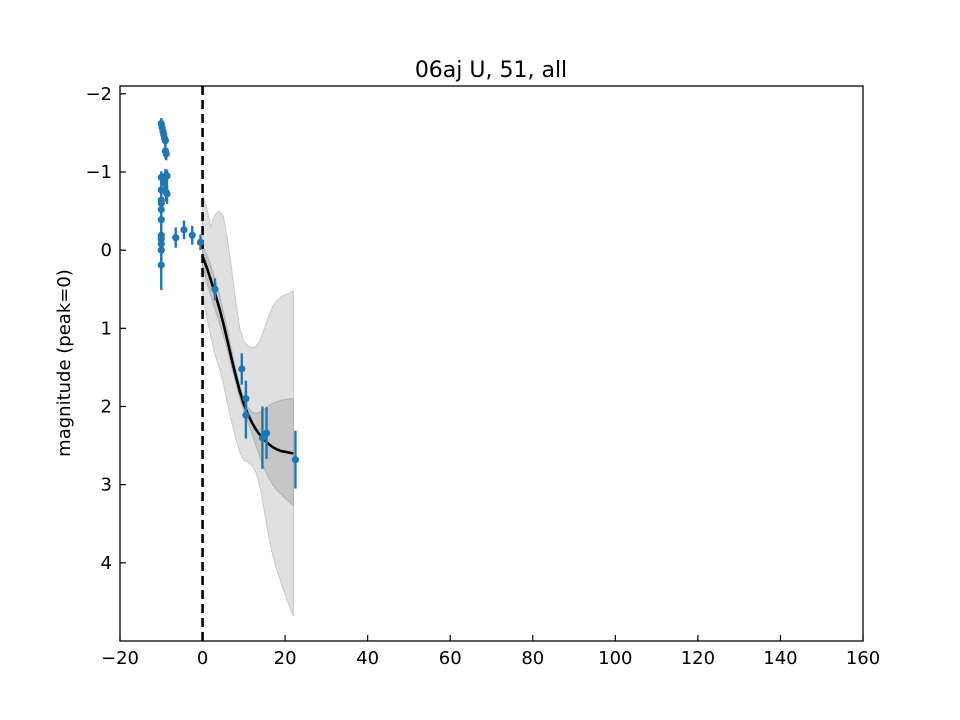 This screenshot has height=720, width=960. I want to click on chart-title: 06aj U, 51, all, so click(491, 70).